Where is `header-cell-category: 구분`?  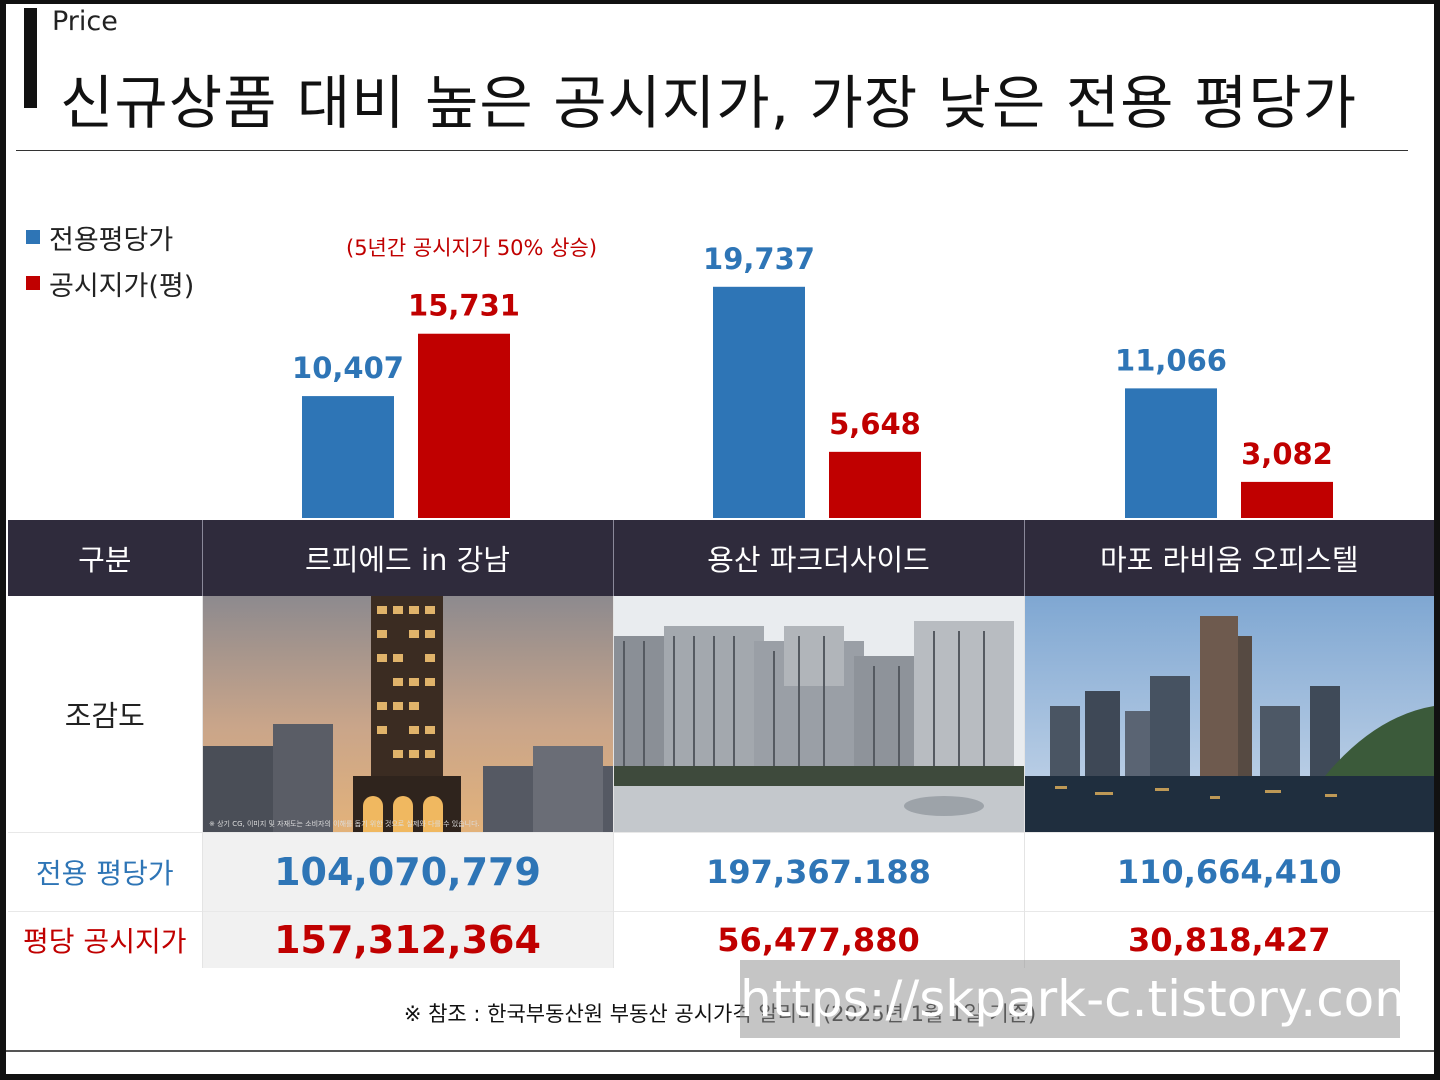 header-cell-category: 구분 is located at coordinates (105, 558).